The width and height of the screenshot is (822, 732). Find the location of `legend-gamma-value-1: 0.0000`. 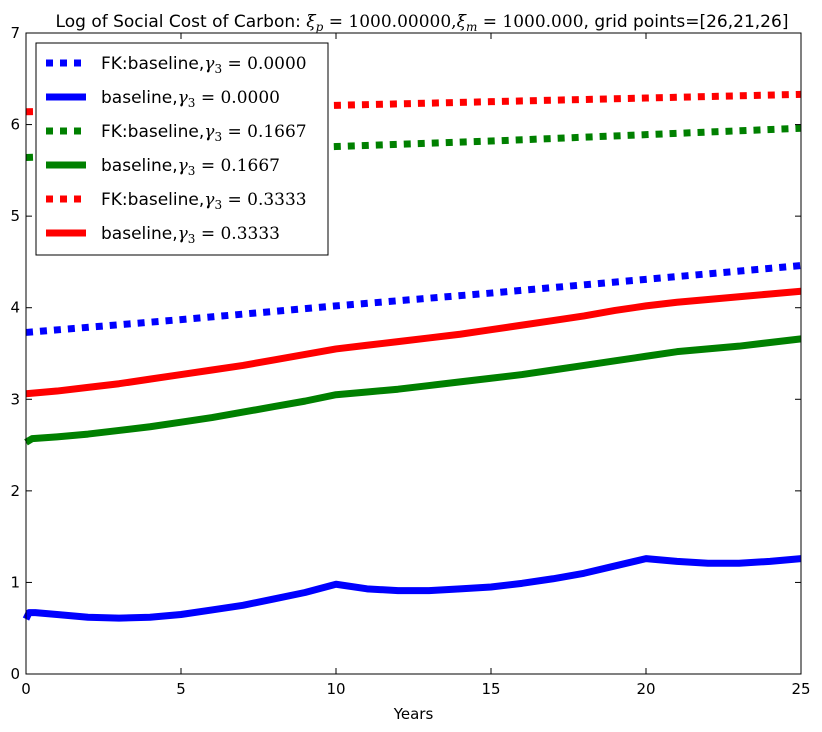

legend-gamma-value-1: 0.0000 is located at coordinates (249, 98).